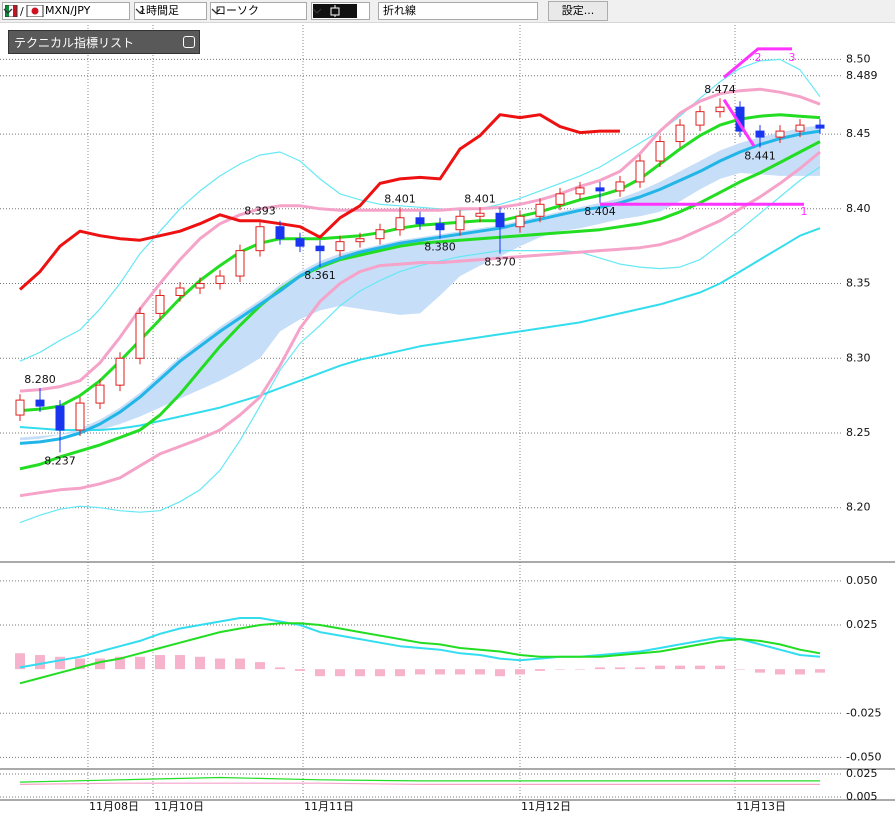  I want to click on price-annotation: 8.441, so click(760, 156).